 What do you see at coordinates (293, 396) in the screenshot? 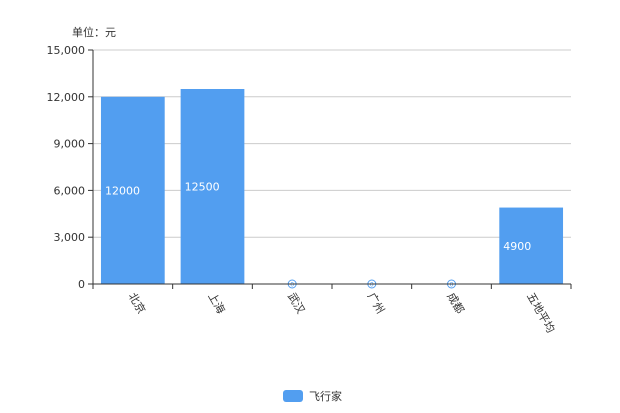
I see `legend-swatch` at bounding box center [293, 396].